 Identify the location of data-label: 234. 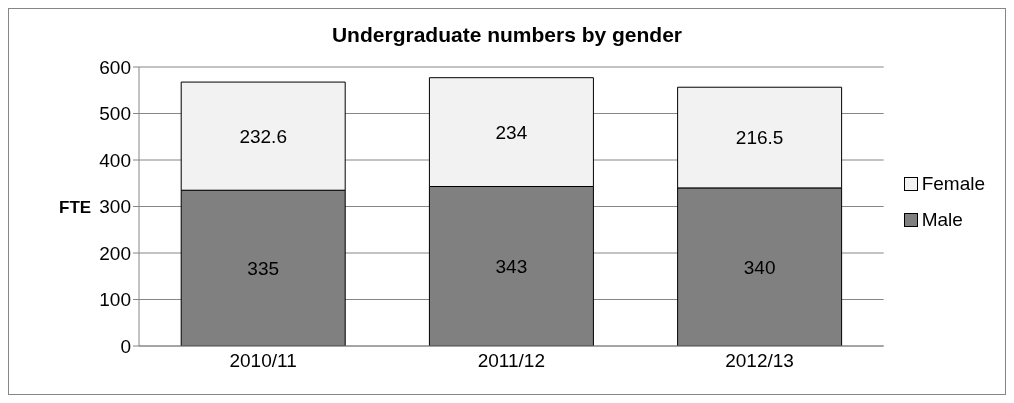
(511, 132).